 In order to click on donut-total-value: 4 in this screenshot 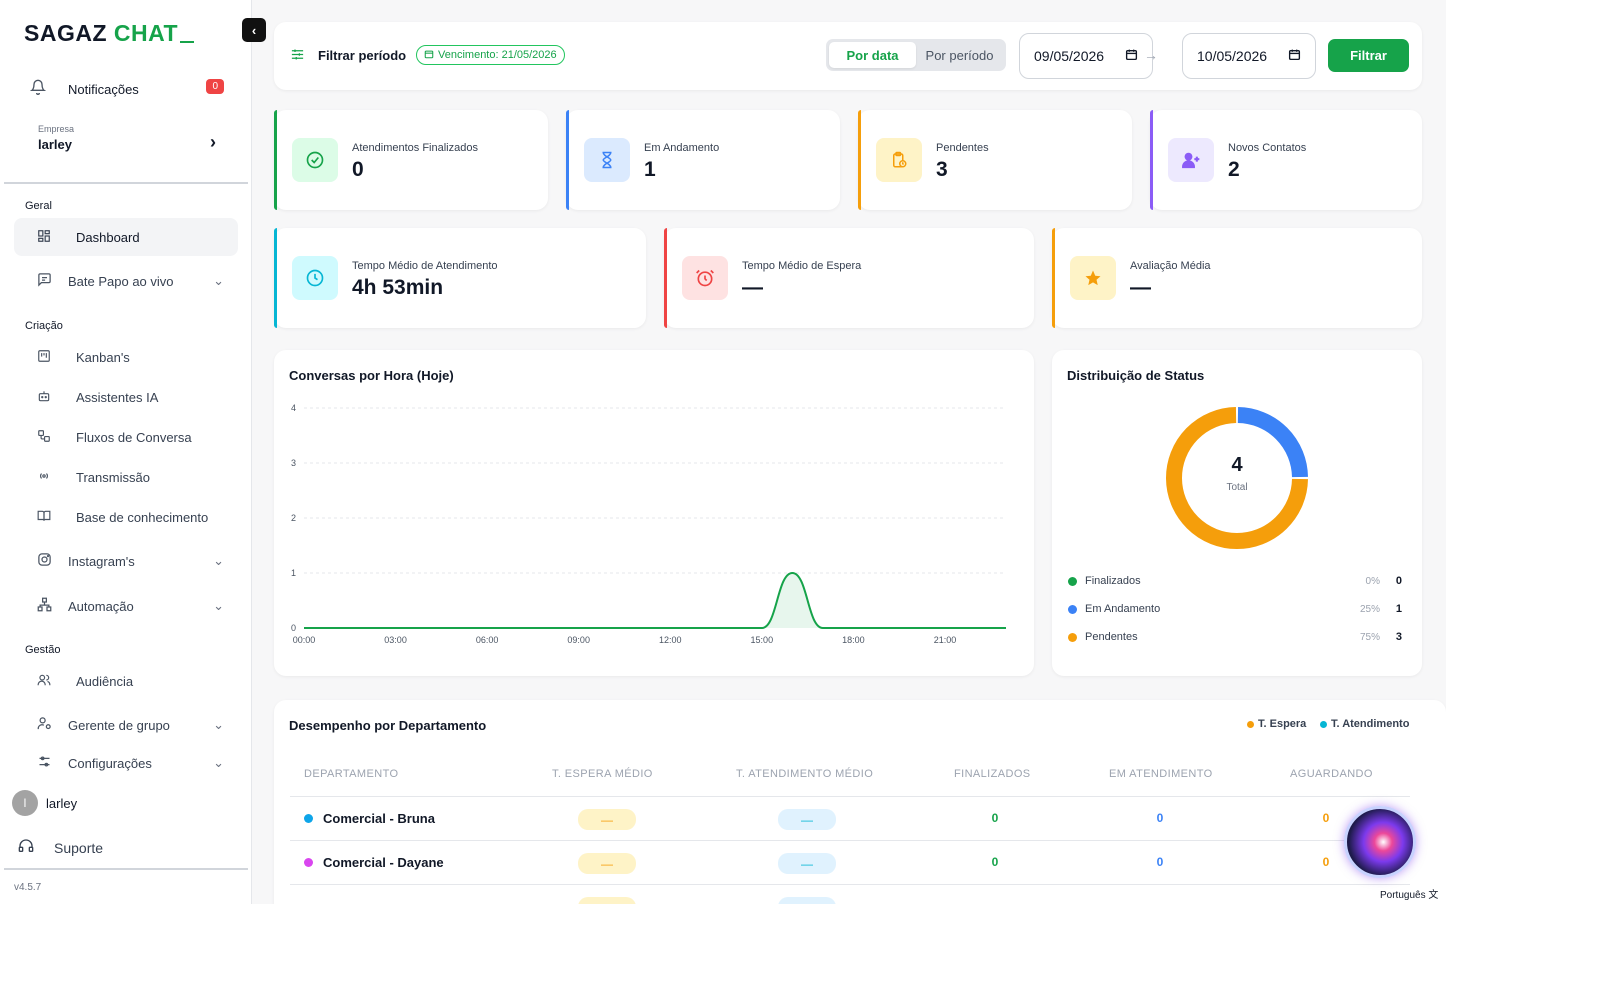, I will do `click(1237, 465)`.